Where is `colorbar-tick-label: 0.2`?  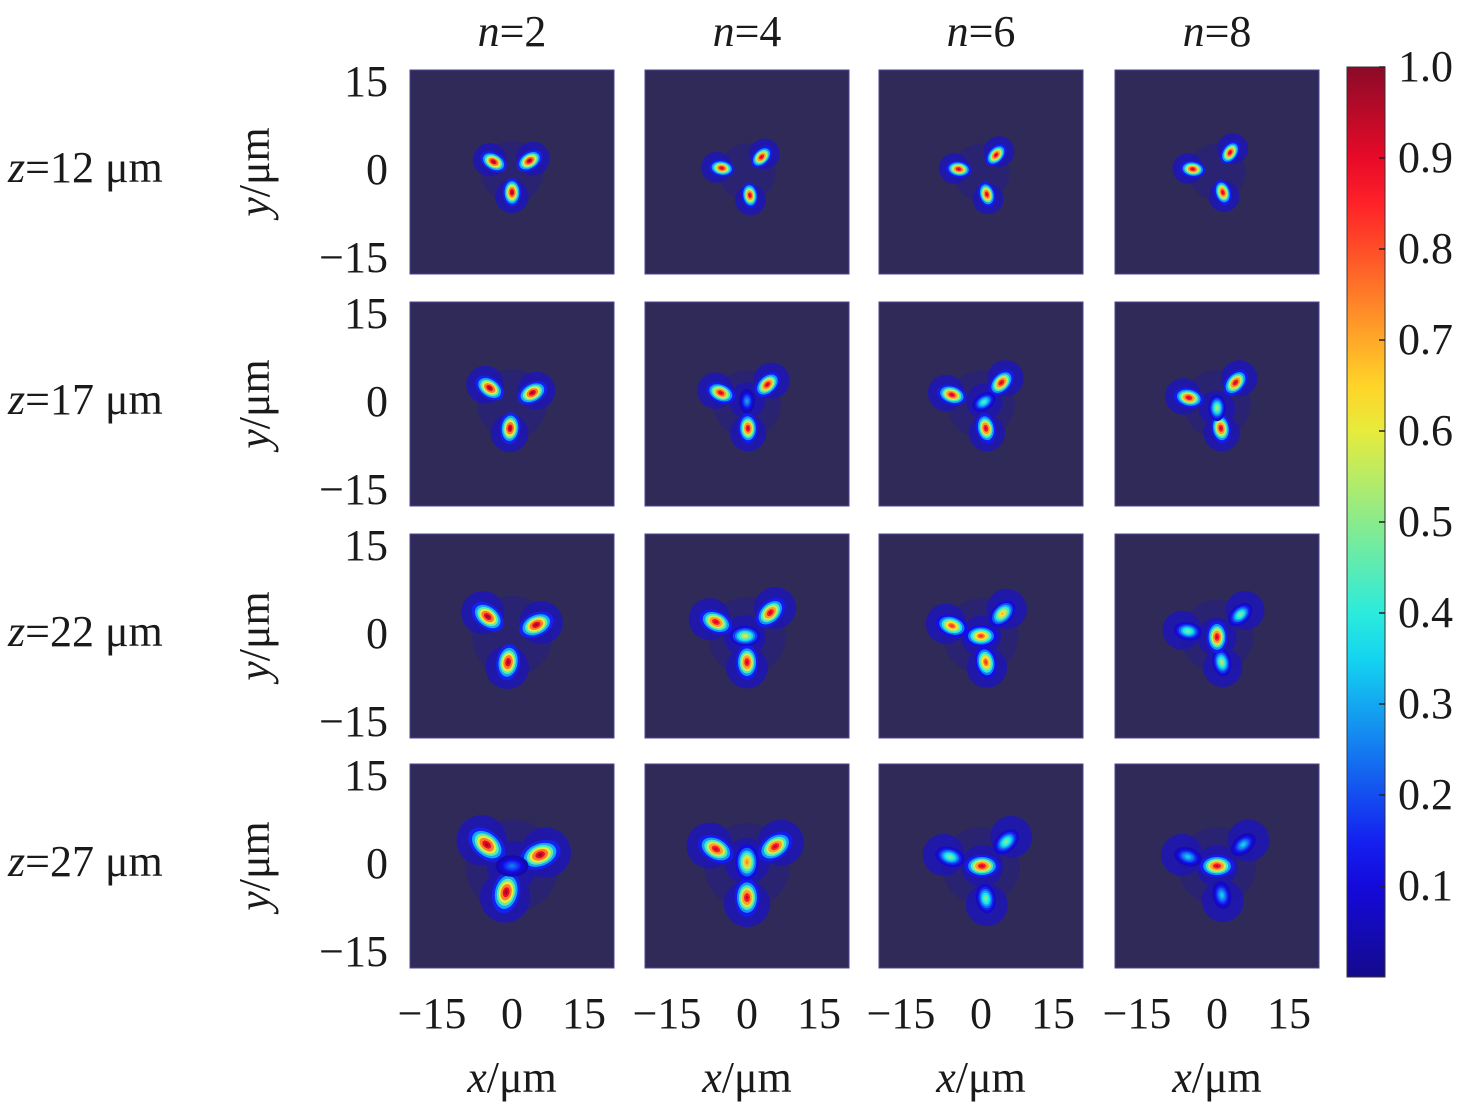
colorbar-tick-label: 0.2 is located at coordinates (1425, 795).